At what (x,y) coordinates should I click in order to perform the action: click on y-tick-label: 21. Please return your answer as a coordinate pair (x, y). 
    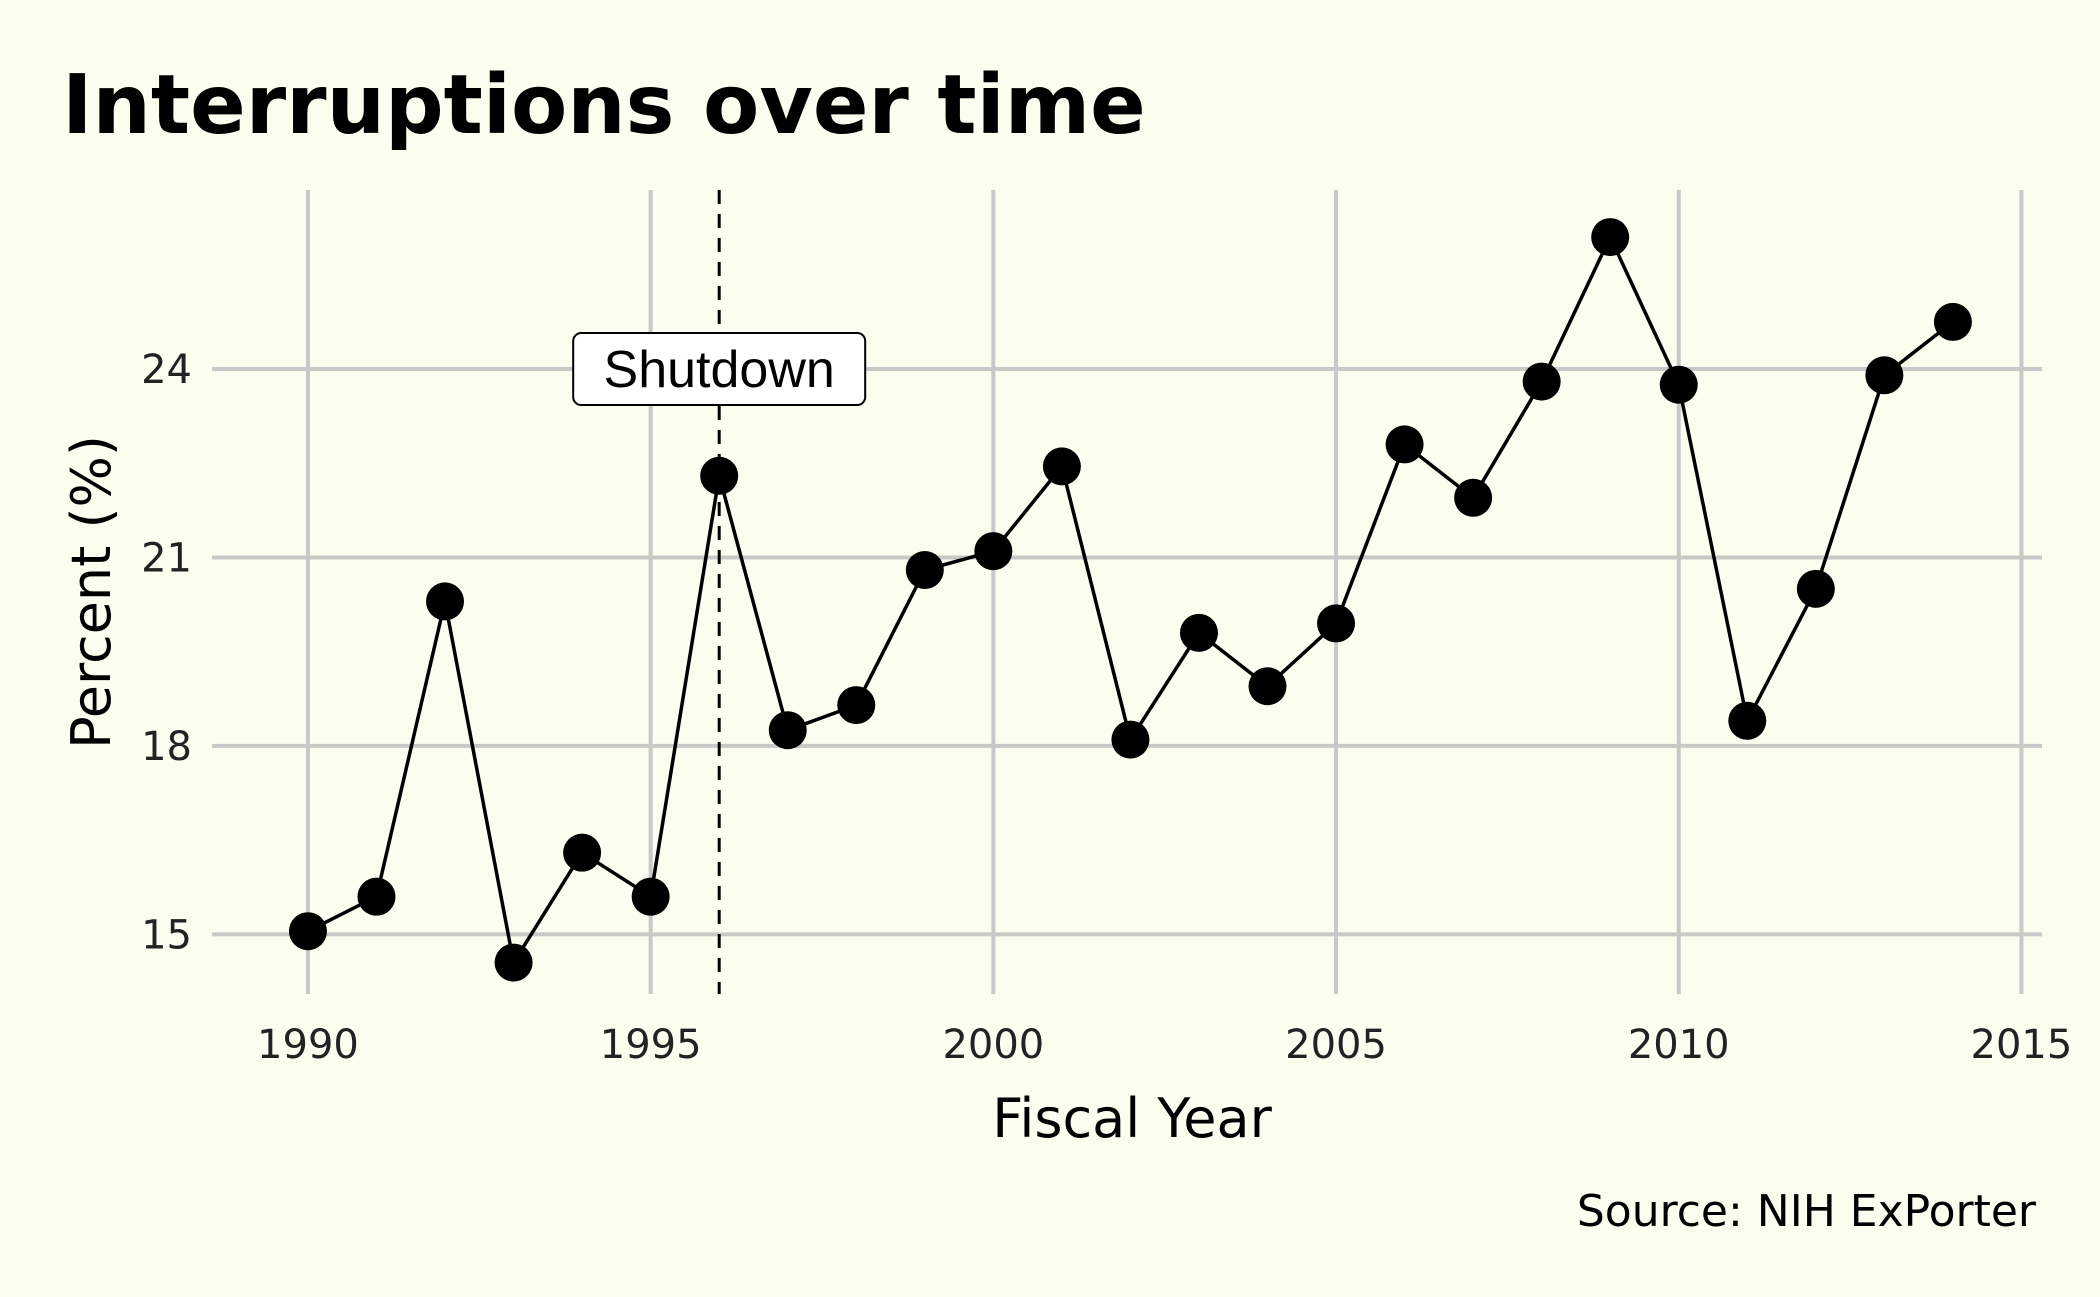
    Looking at the image, I should click on (166, 558).